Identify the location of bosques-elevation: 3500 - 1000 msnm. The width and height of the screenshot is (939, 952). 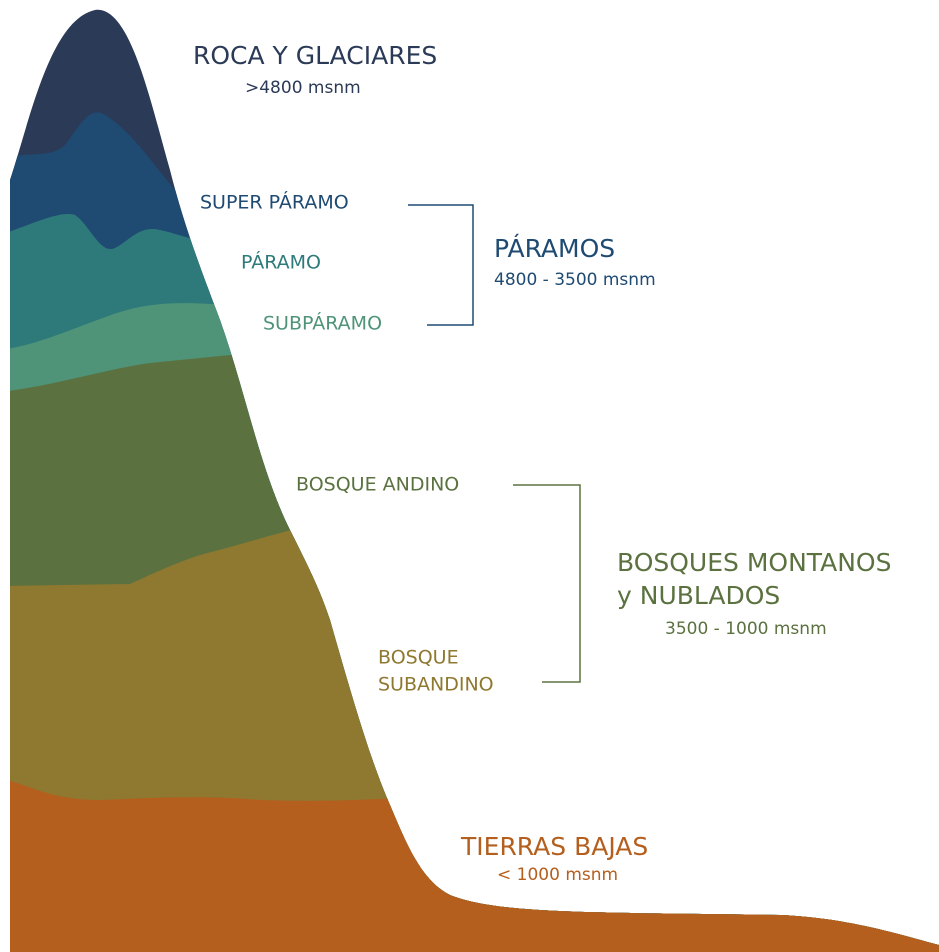
(746, 629).